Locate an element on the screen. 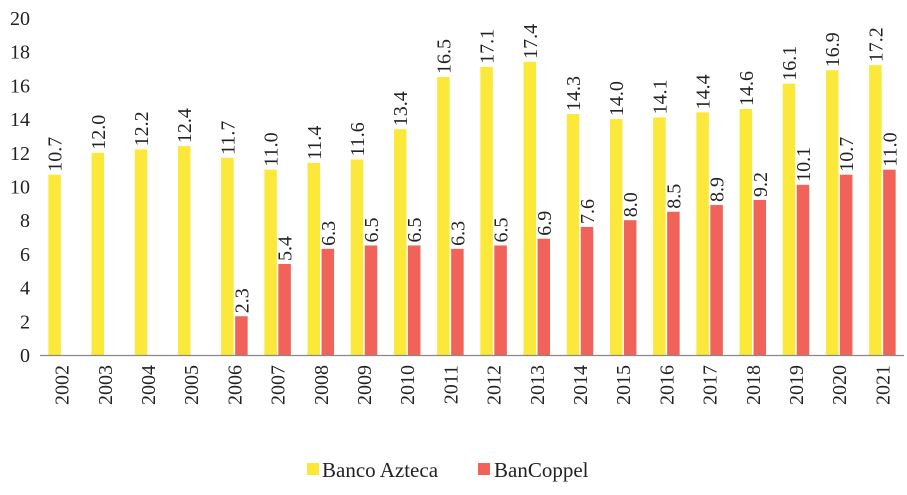 This screenshot has height=495, width=907. y-tick-label-6: 6 is located at coordinates (25, 255).